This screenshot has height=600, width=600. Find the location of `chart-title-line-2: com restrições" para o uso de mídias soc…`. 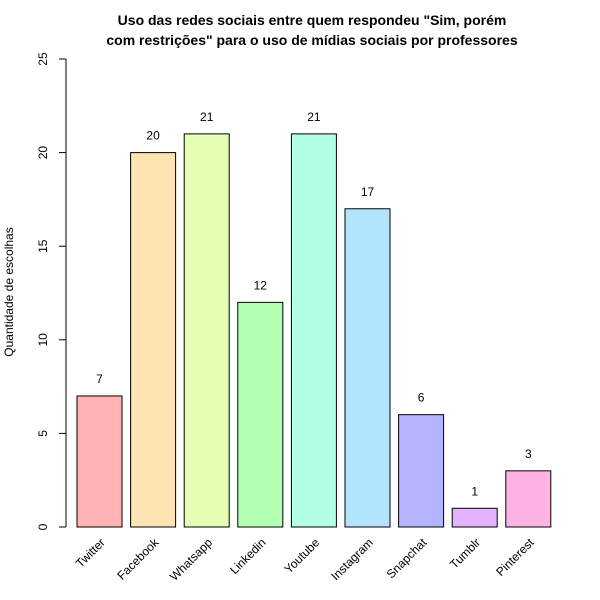

chart-title-line-2: com restrições" para o uso de mídias soc… is located at coordinates (311, 40).